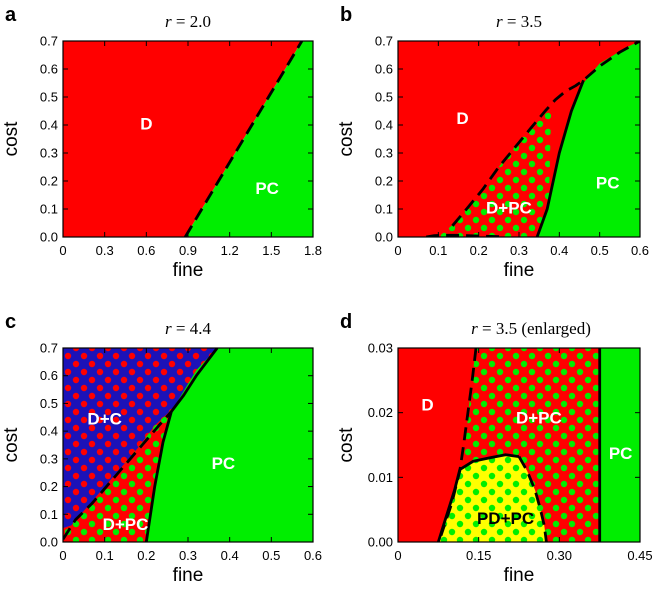 The height and width of the screenshot is (590, 665). I want to click on x-tick-label: 1.2, so click(230, 250).